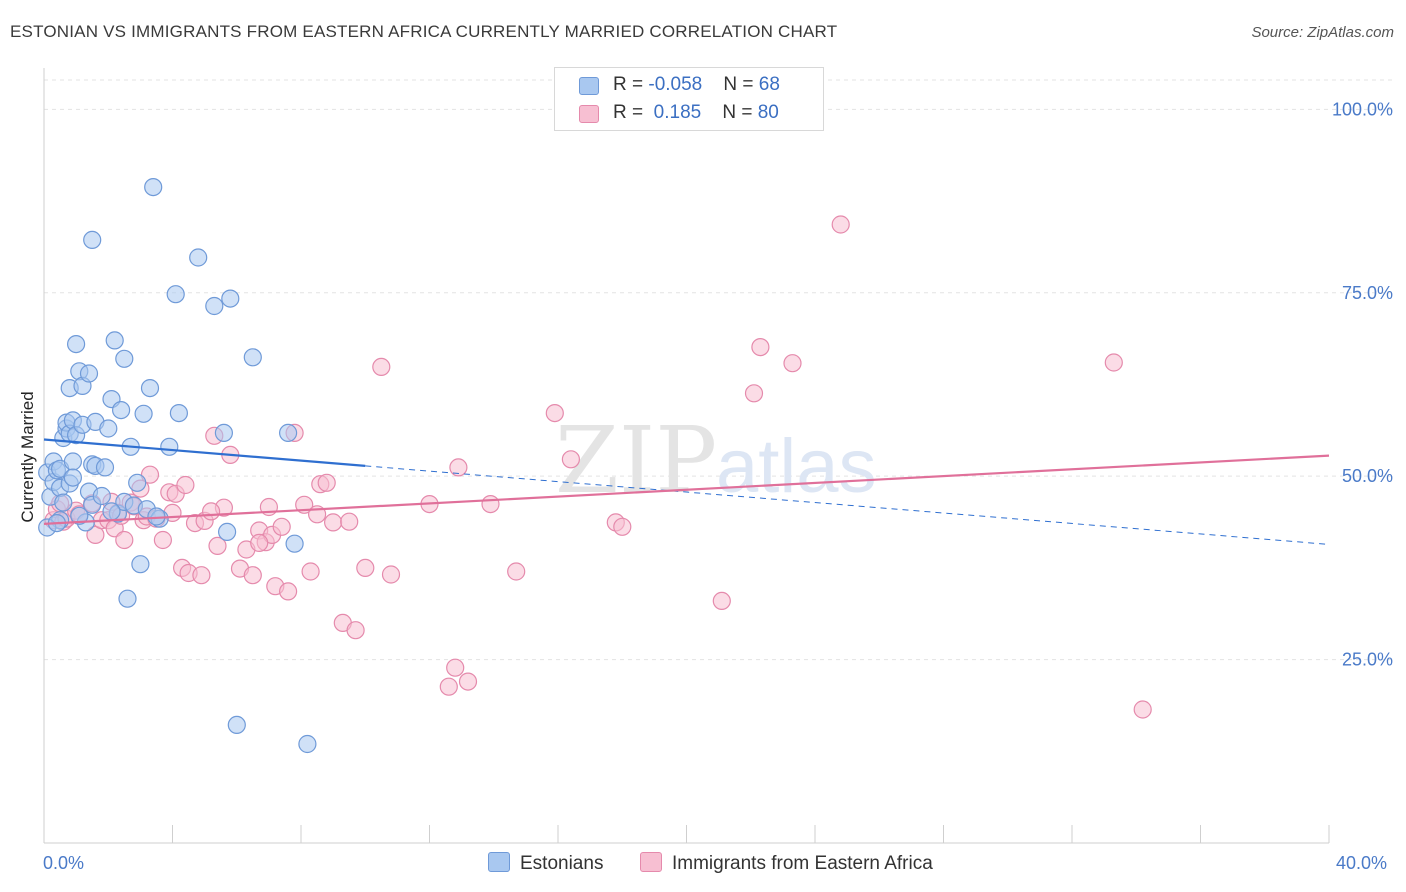  I want to click on bottom-legend-label: Immigrants from Eastern Africa, so click(802, 863).